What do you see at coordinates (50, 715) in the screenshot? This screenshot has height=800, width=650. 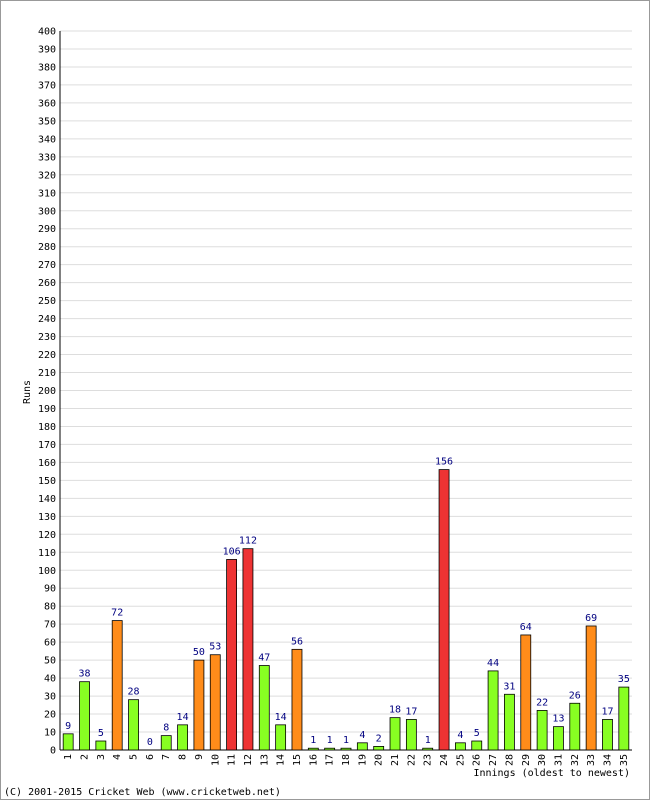 I see `y-tick-label: 20` at bounding box center [50, 715].